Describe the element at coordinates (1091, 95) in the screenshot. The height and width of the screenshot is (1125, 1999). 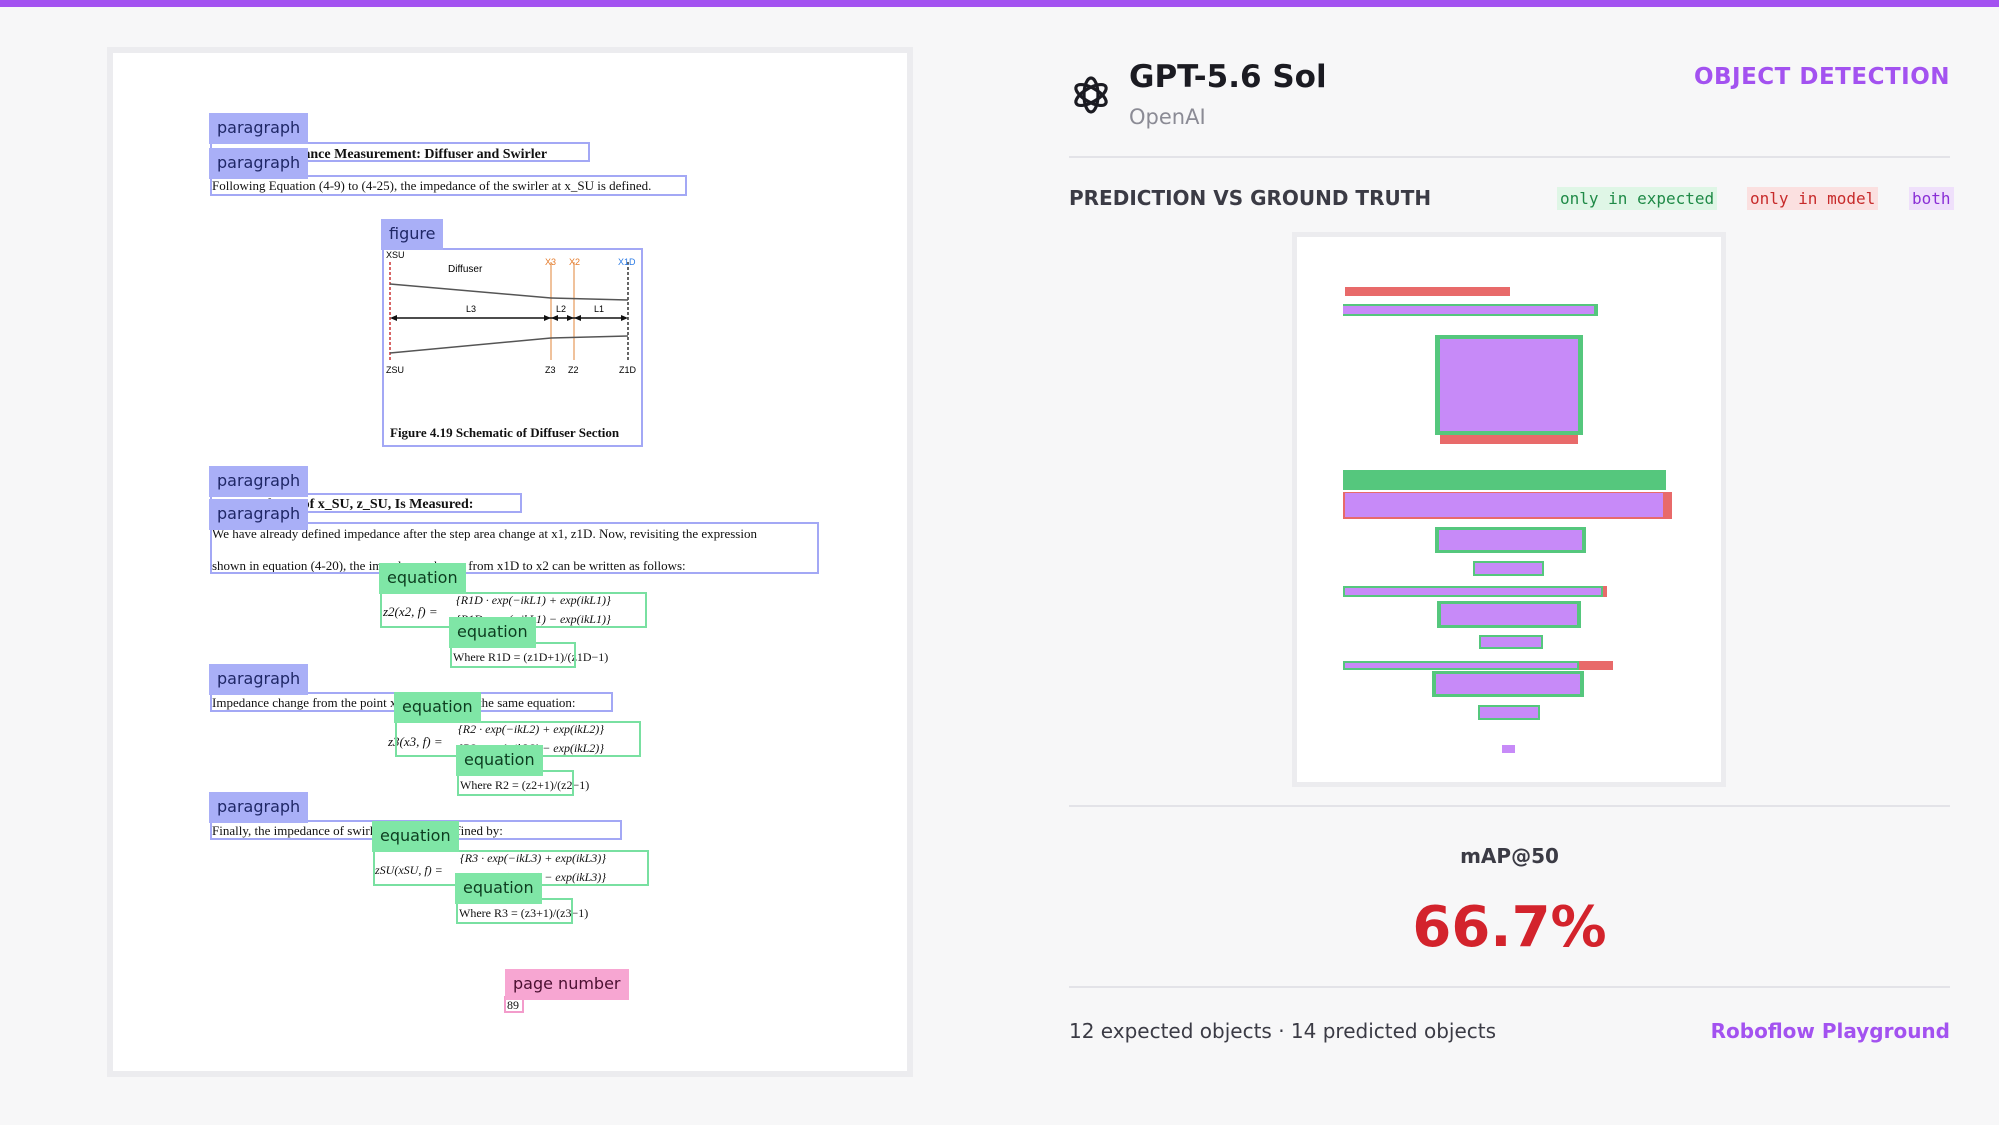
I see `openai-logo-icon` at that location.